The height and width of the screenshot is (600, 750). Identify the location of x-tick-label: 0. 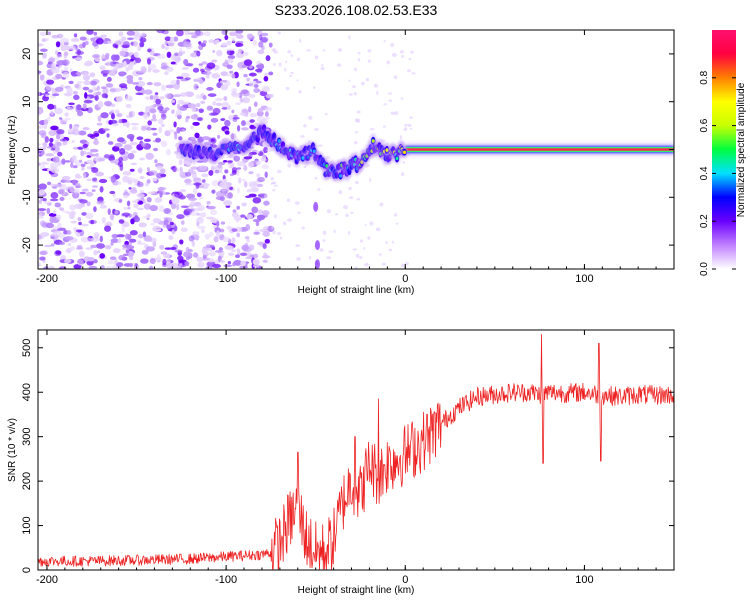
(405, 279).